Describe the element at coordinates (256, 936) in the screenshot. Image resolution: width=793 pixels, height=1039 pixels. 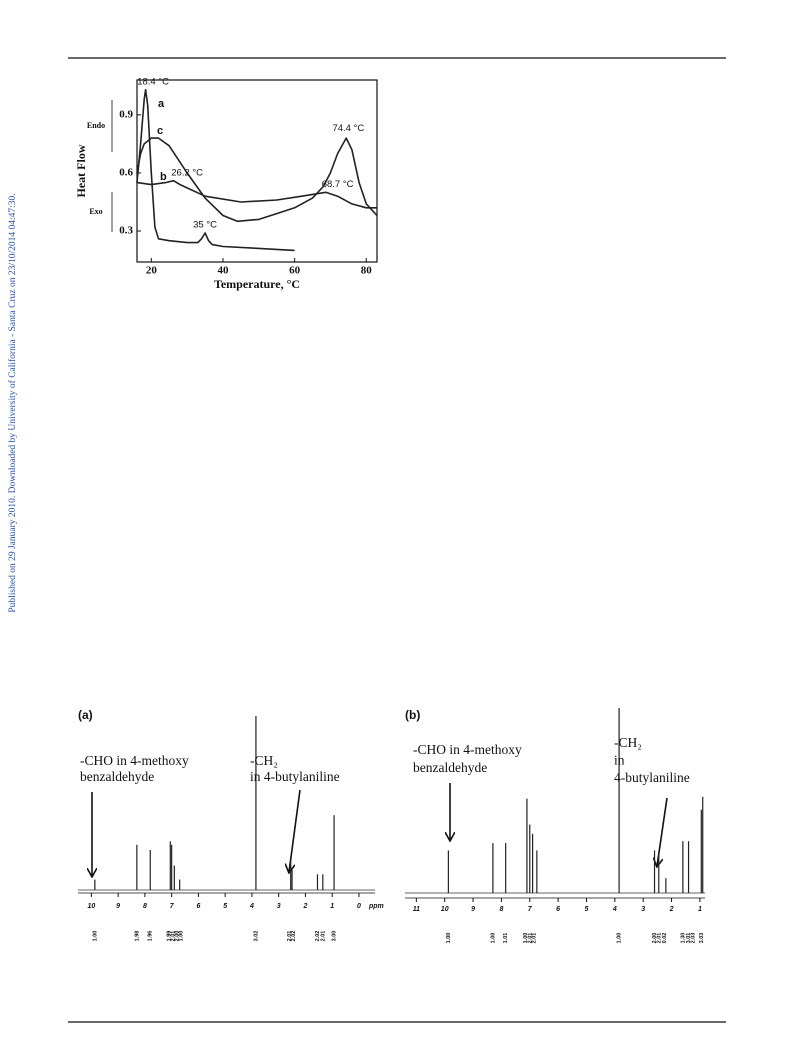
I see `integral-label: 3.02` at that location.